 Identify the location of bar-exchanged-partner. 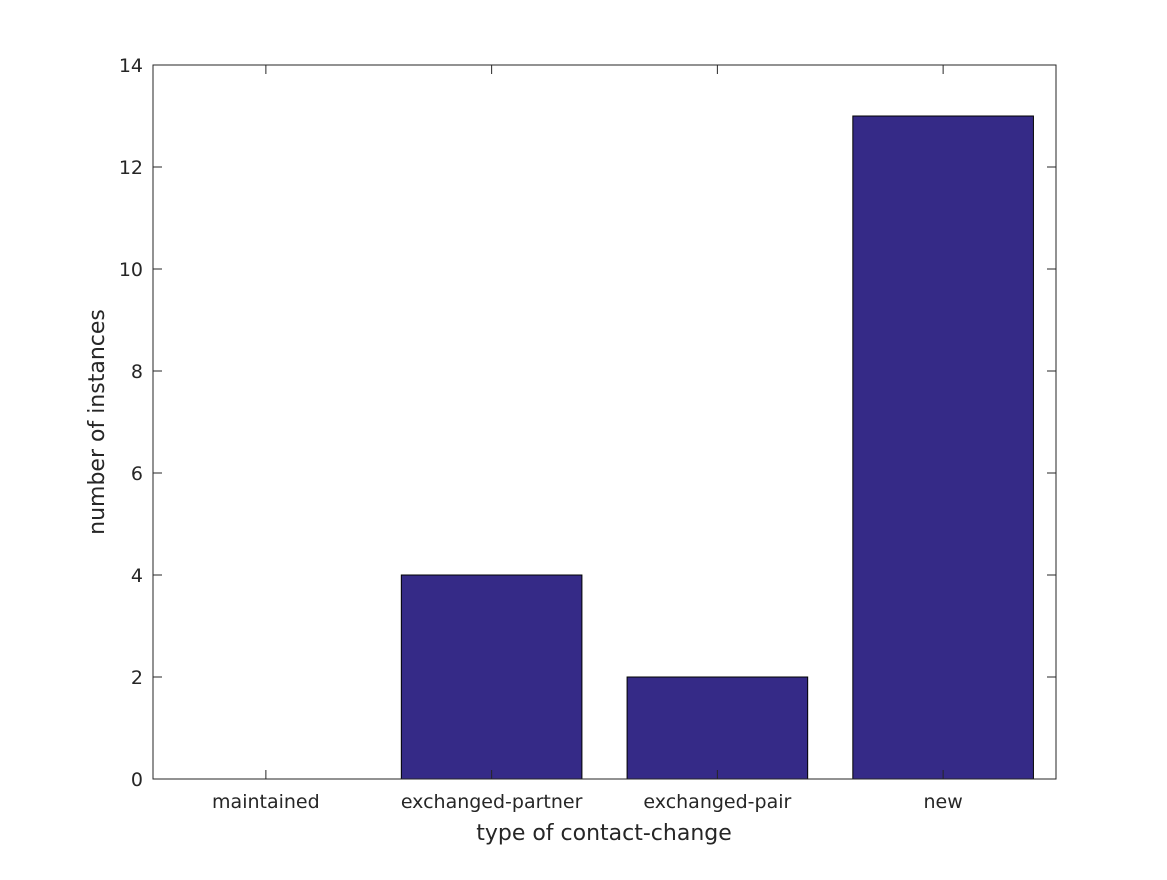
(491, 677).